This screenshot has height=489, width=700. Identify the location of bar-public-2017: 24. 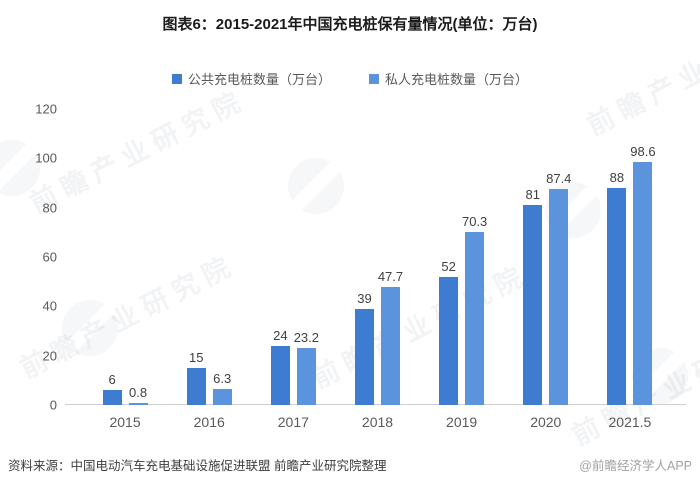
(280, 366).